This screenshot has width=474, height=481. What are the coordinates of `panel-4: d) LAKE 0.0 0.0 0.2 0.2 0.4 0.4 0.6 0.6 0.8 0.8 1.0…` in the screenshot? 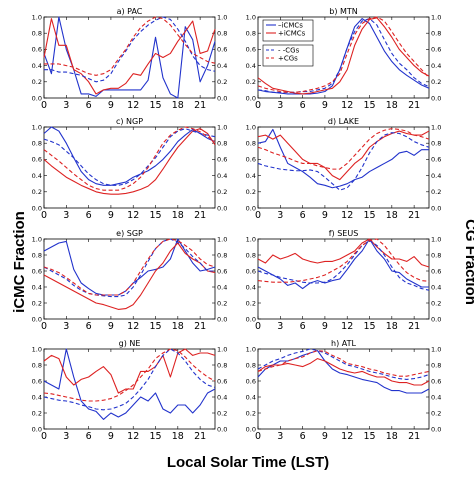 It's located at (344, 169).